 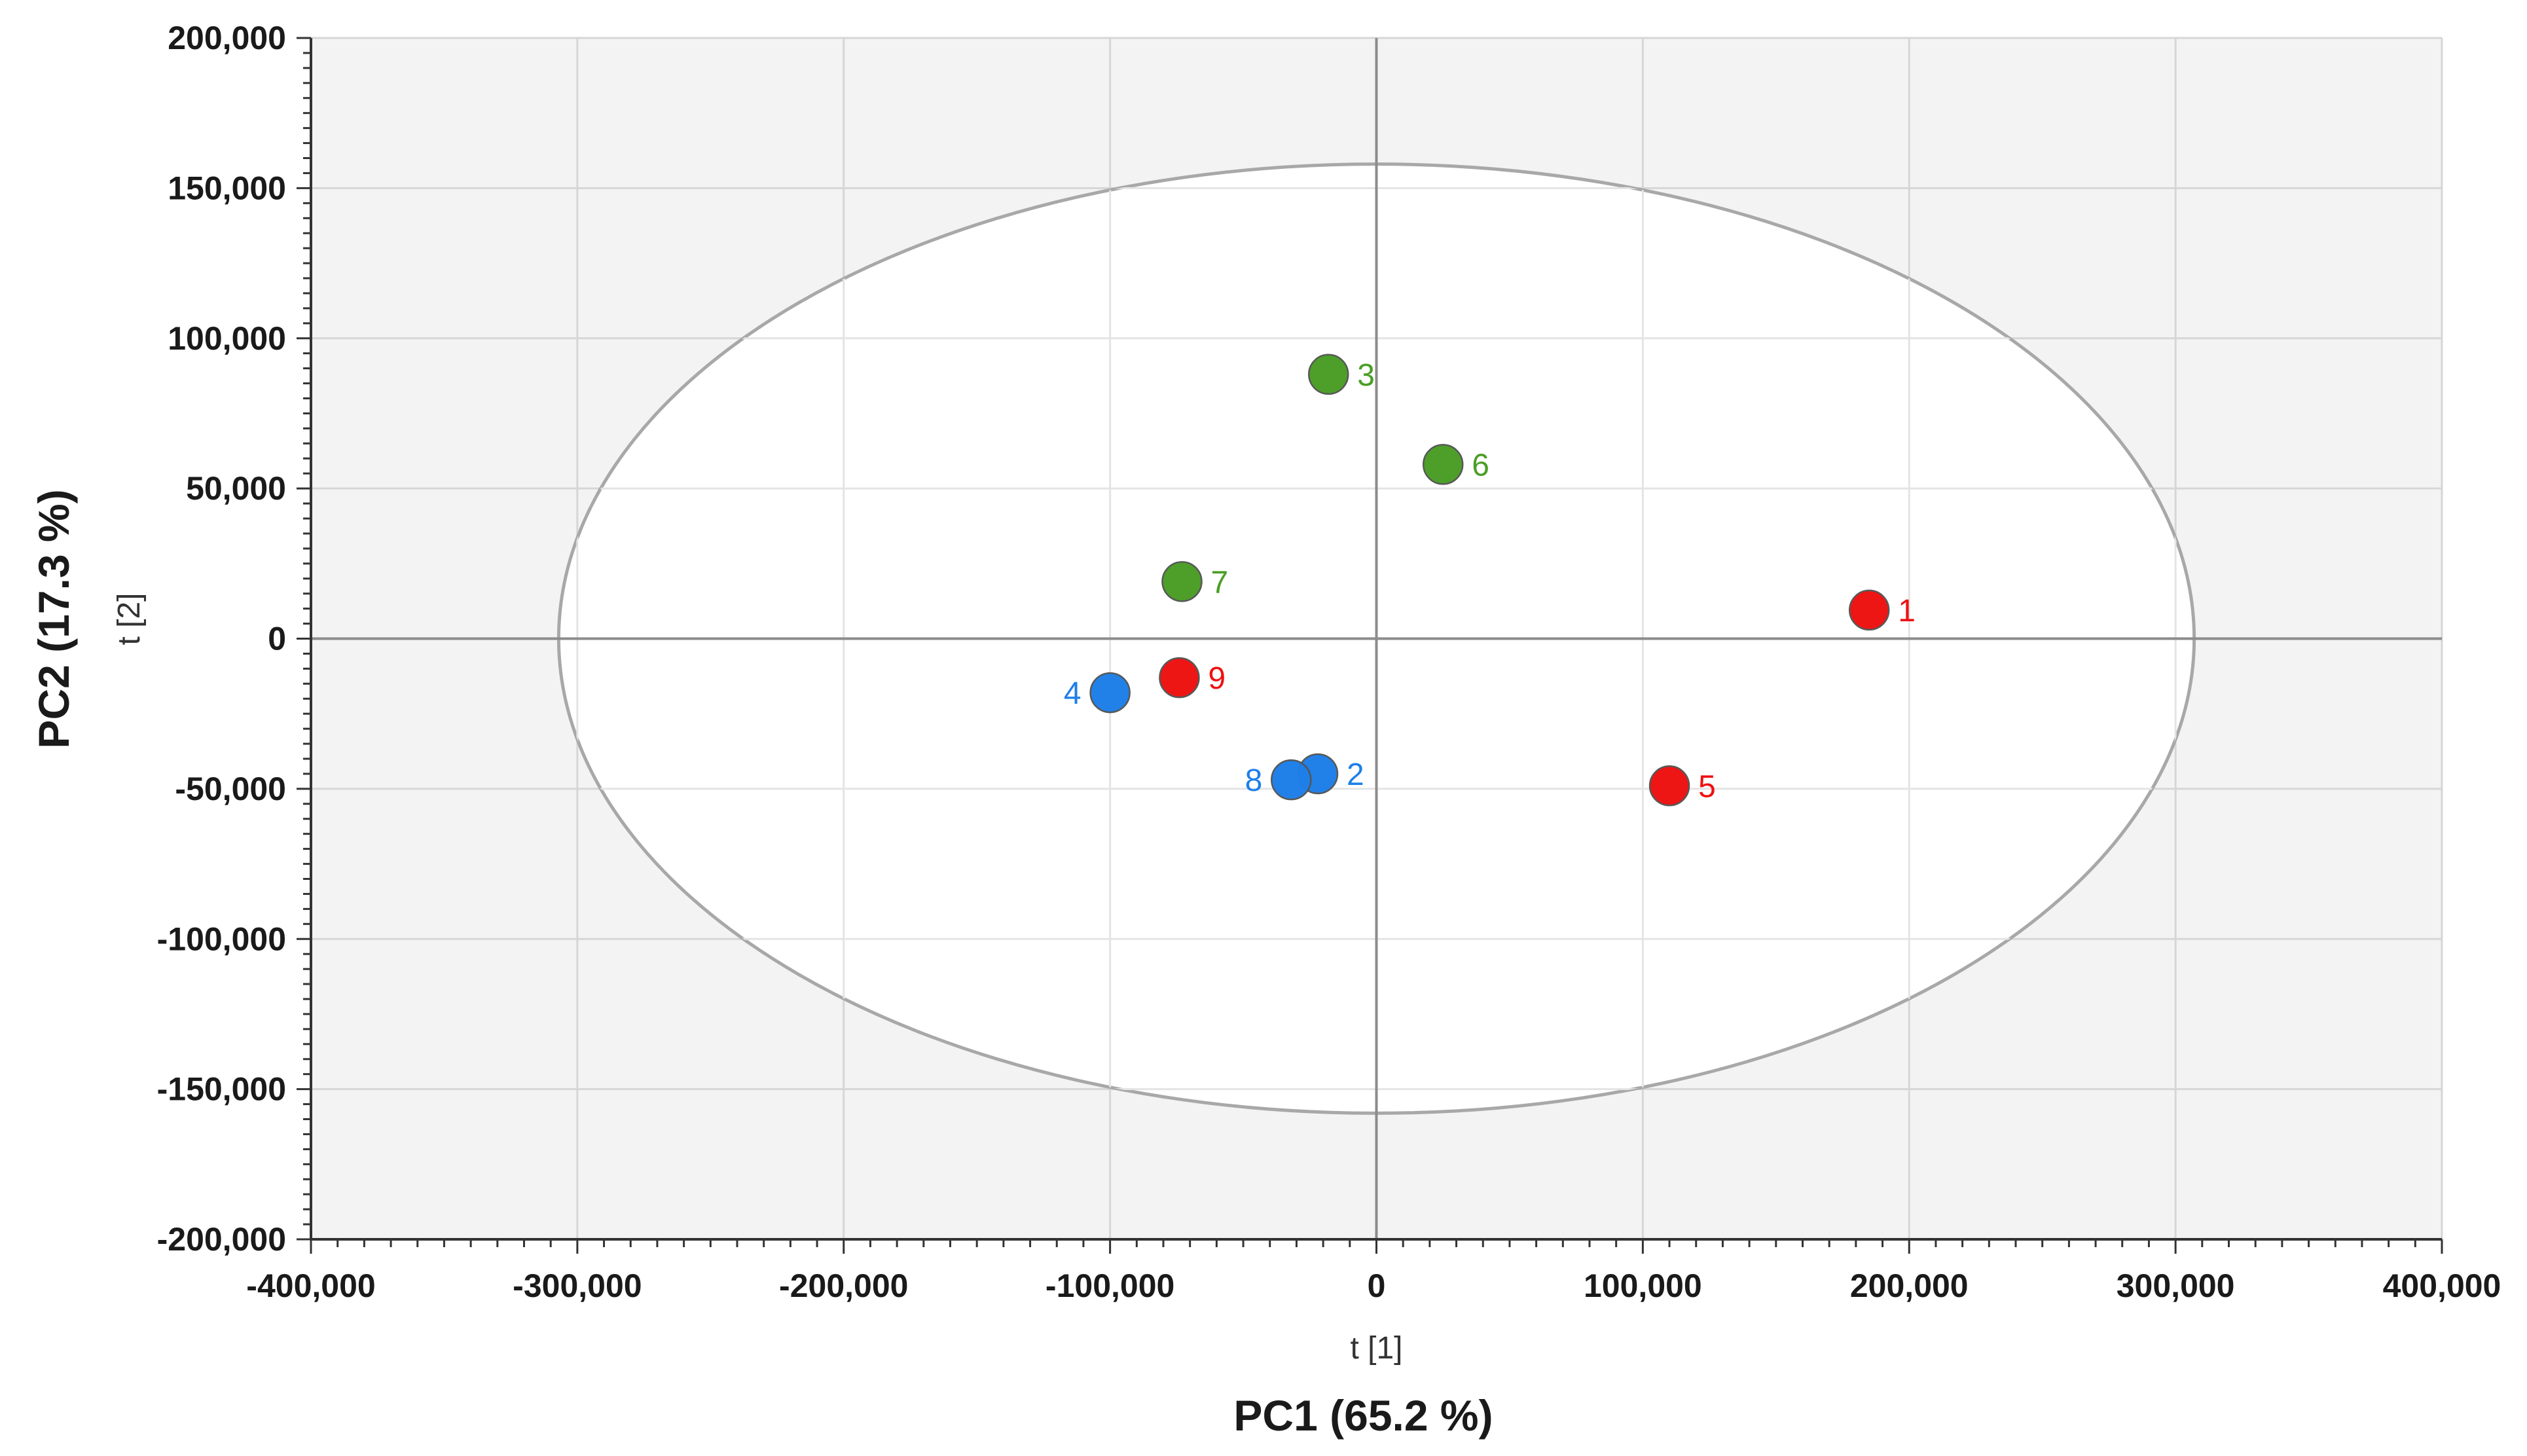 I want to click on y-tick-label: 150,000, so click(x=227, y=188).